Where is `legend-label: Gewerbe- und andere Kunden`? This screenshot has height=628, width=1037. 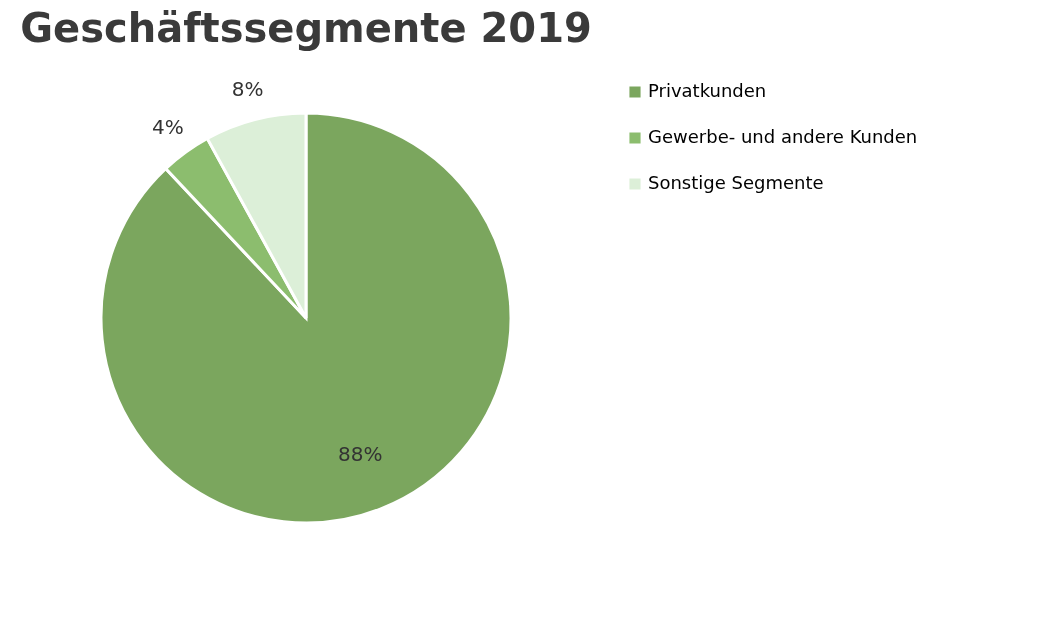
legend-label: Gewerbe- und andere Kunden is located at coordinates (783, 136).